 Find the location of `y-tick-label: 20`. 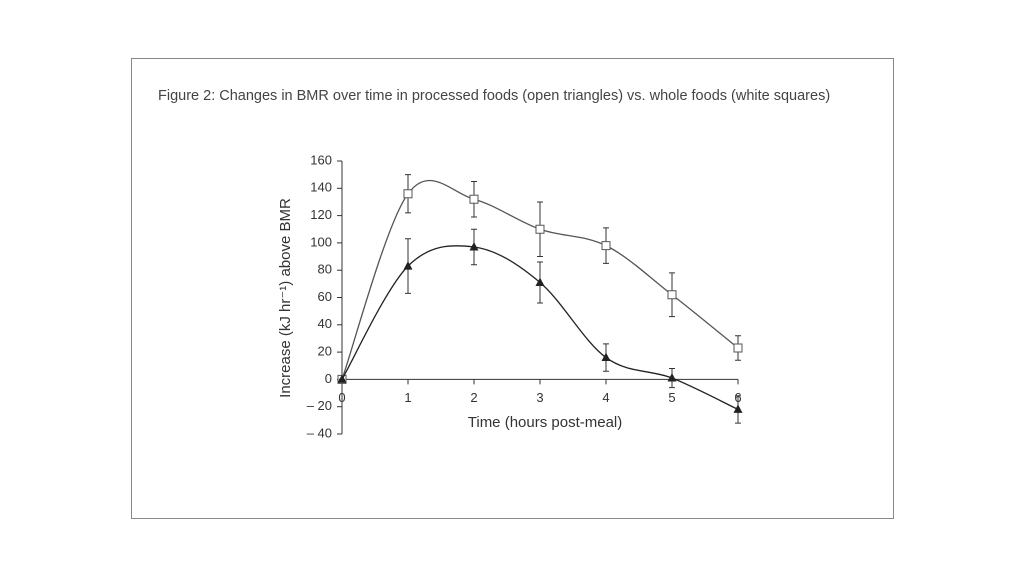

y-tick-label: 20 is located at coordinates (325, 351).